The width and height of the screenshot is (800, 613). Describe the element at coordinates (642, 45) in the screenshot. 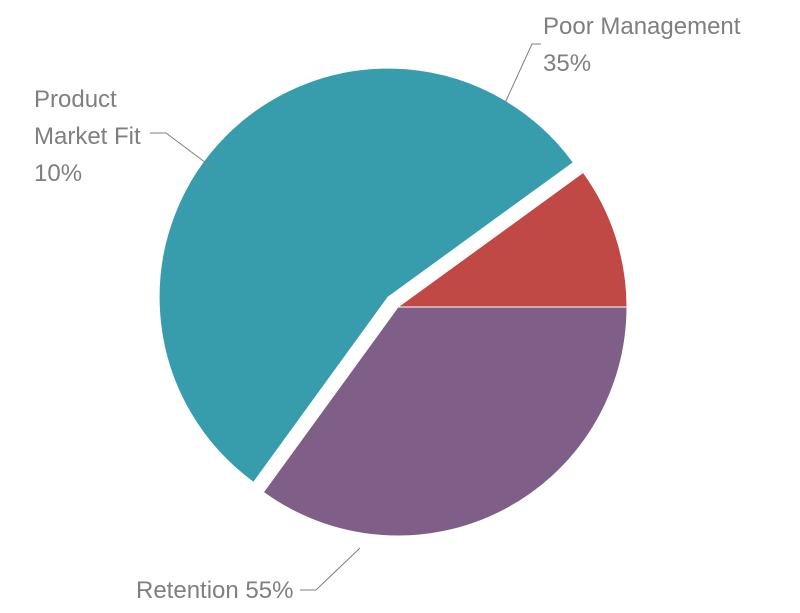

I see `data-label-poor-management: Poor Management 35%` at that location.